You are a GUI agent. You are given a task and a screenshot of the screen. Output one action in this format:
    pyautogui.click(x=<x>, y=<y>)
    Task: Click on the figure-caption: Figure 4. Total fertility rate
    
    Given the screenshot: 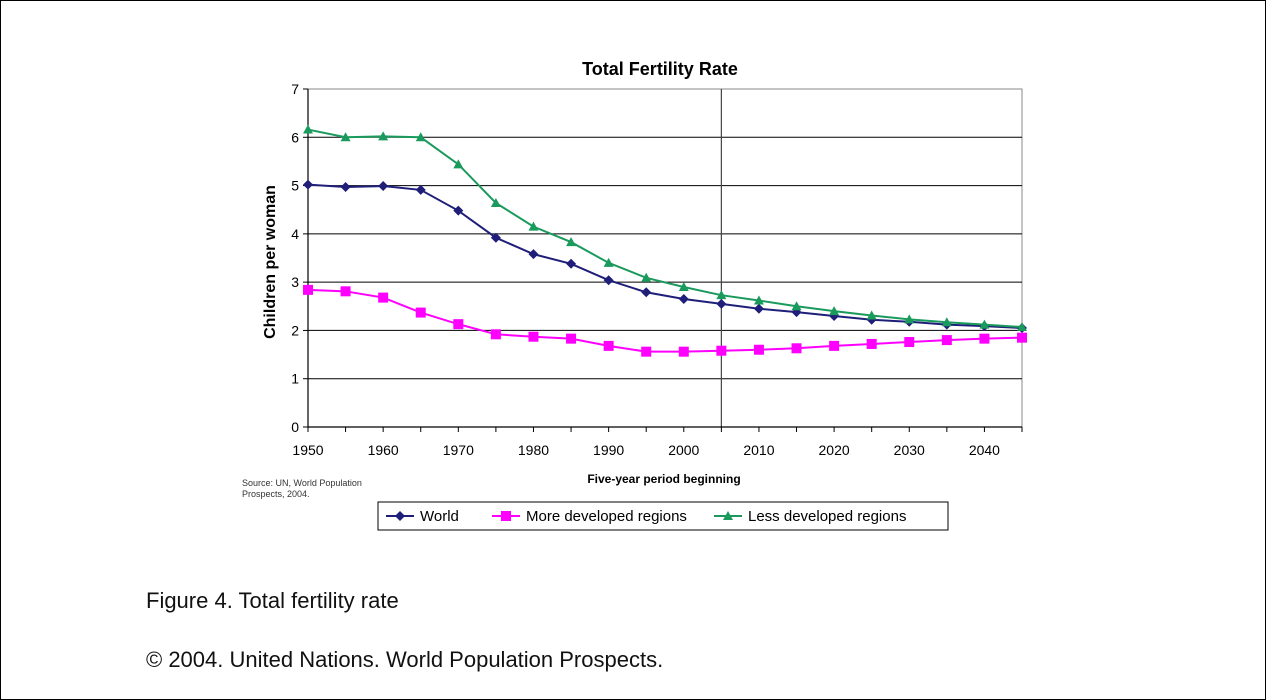 What is the action you would take?
    pyautogui.click(x=272, y=600)
    